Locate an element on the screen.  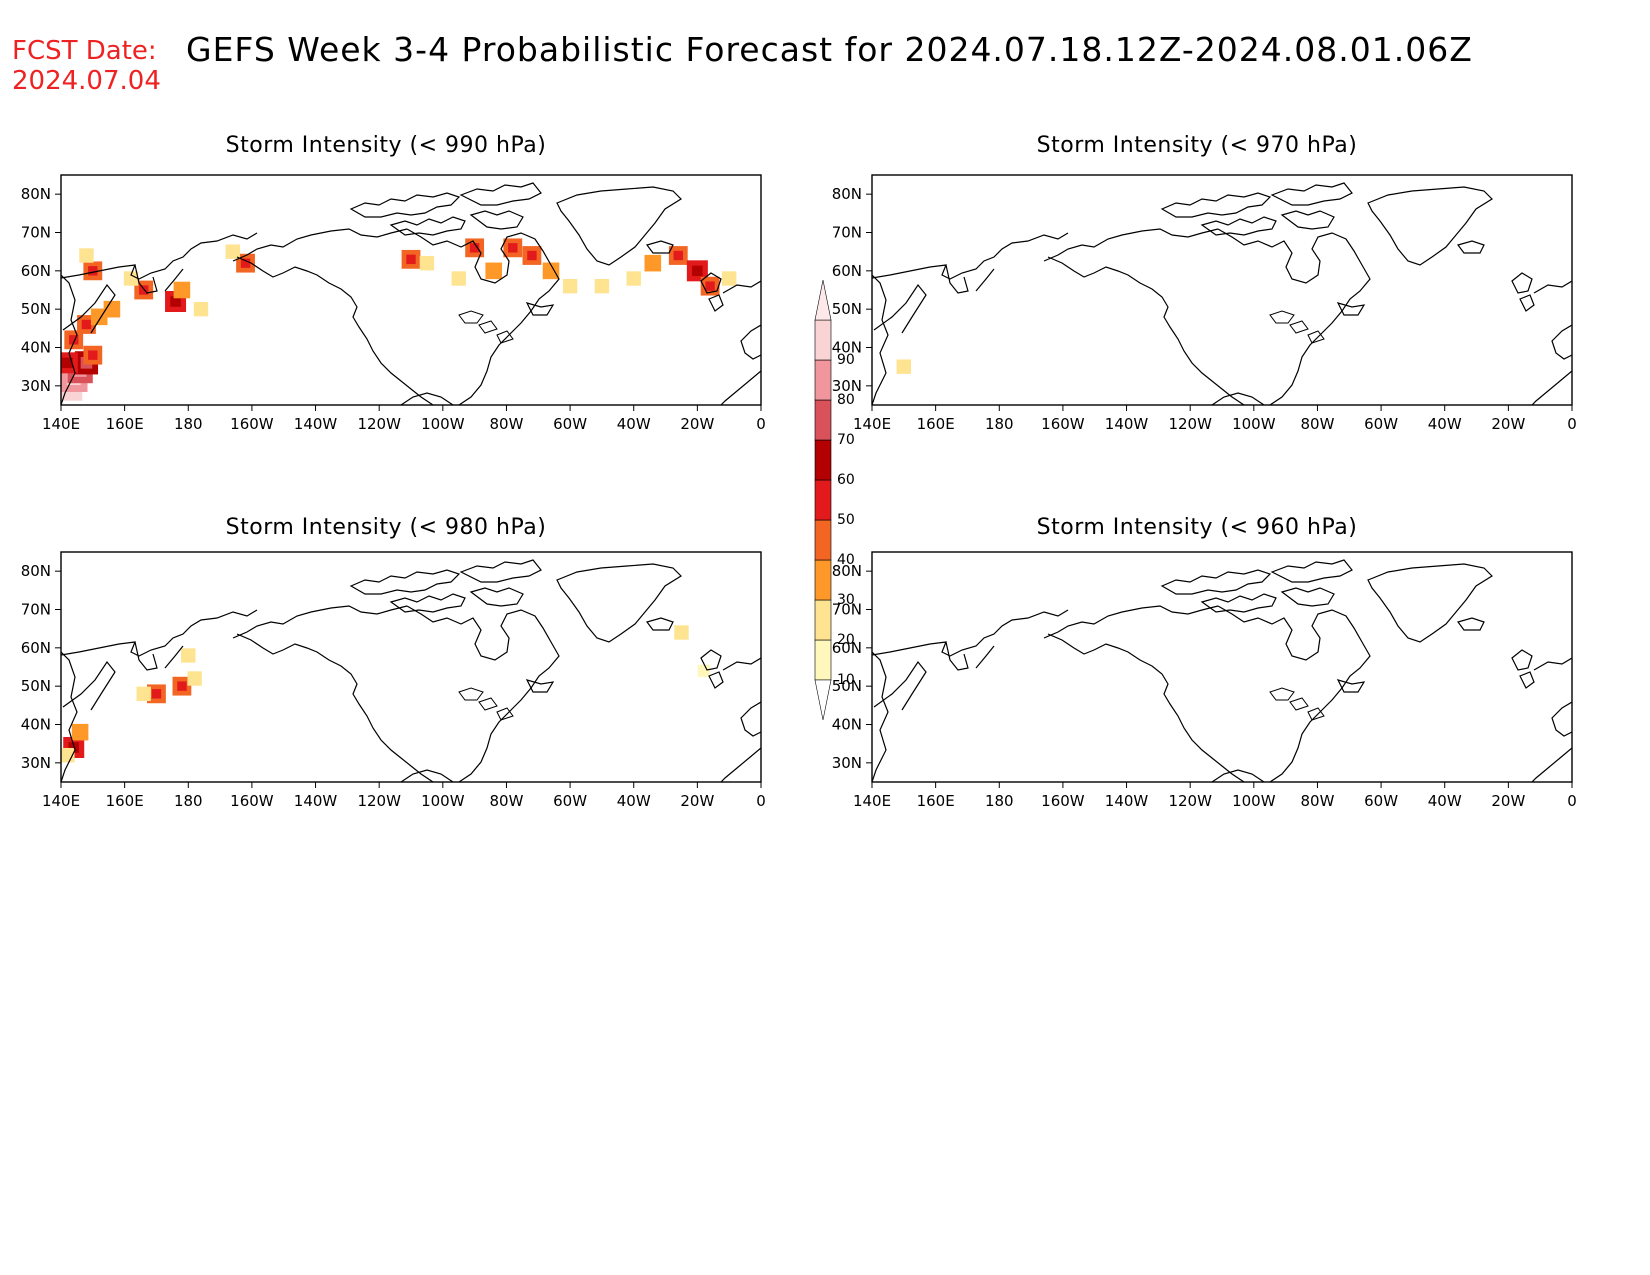
colorbar-label: 40 is located at coordinates (846, 560).